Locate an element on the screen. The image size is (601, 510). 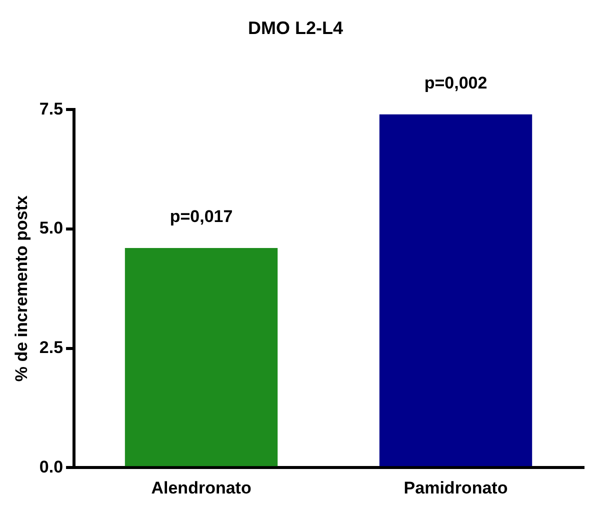
x-tick-label: Alendronato is located at coordinates (201, 488).